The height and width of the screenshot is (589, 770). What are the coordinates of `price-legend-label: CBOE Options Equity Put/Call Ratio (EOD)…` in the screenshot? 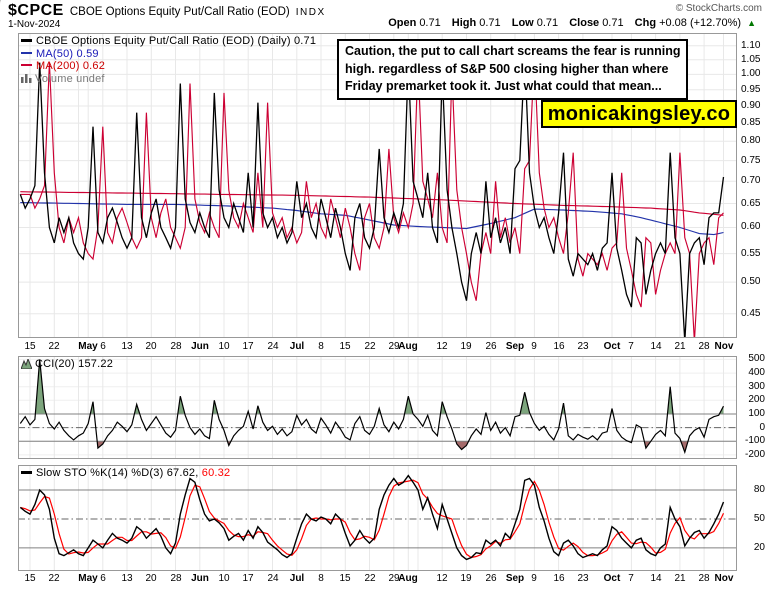 It's located at (176, 41).